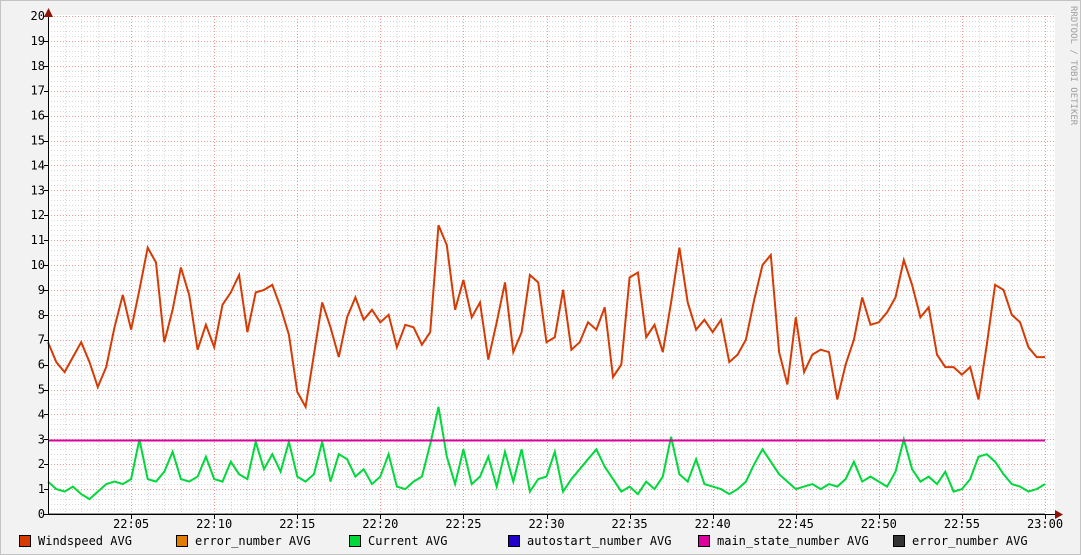 Image resolution: width=1081 pixels, height=555 pixels. I want to click on legend-item-4: main_state_number AVG, so click(783, 540).